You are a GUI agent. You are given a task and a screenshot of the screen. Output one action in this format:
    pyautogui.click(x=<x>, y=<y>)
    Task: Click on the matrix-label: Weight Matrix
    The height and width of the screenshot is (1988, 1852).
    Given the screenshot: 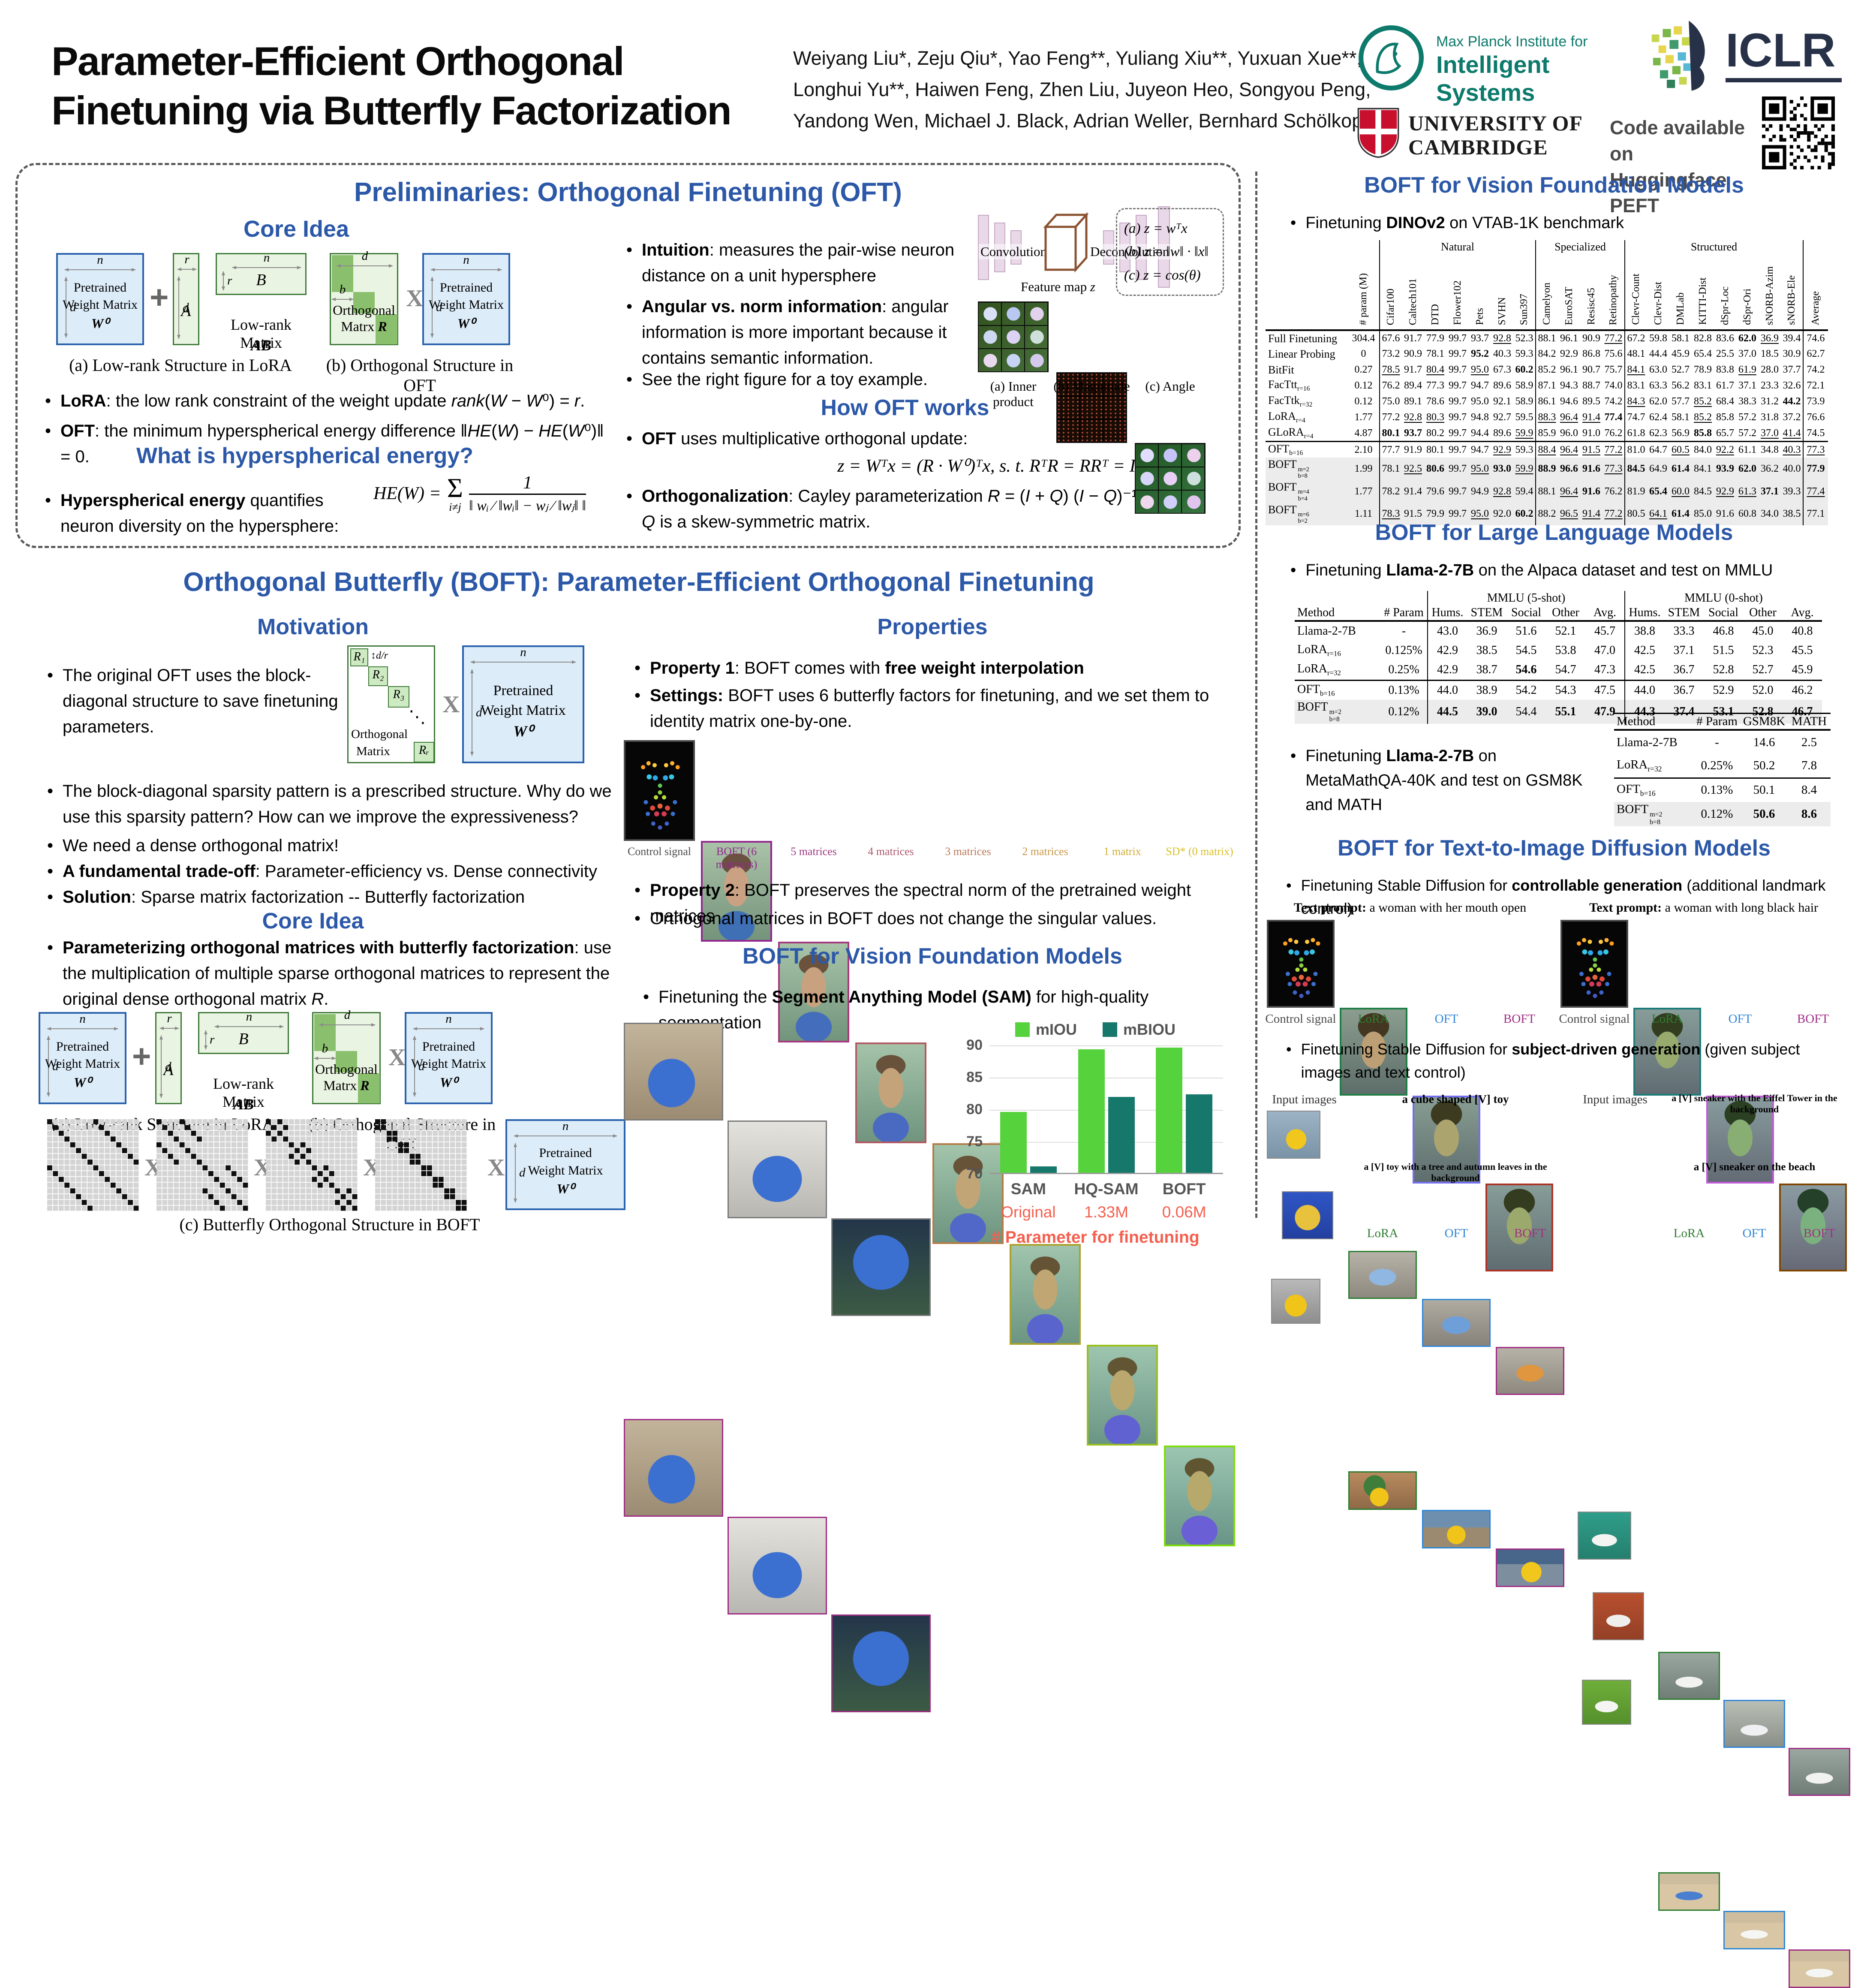 What is the action you would take?
    pyautogui.click(x=449, y=1064)
    